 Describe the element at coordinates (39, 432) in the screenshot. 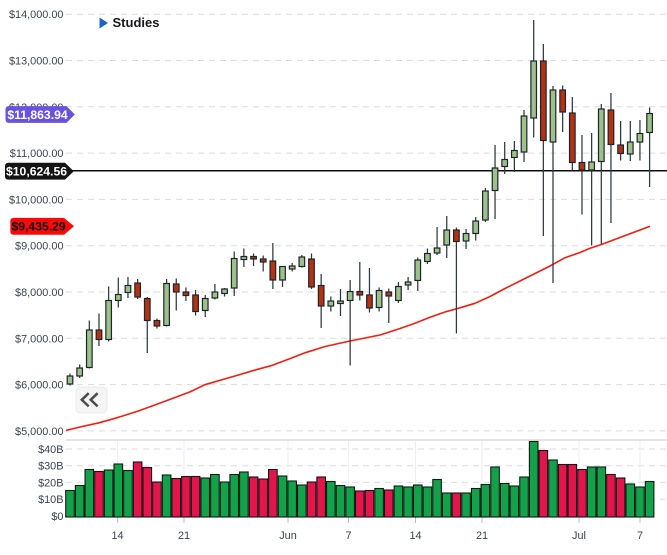

I see `svg-text: $5,000.00` at that location.